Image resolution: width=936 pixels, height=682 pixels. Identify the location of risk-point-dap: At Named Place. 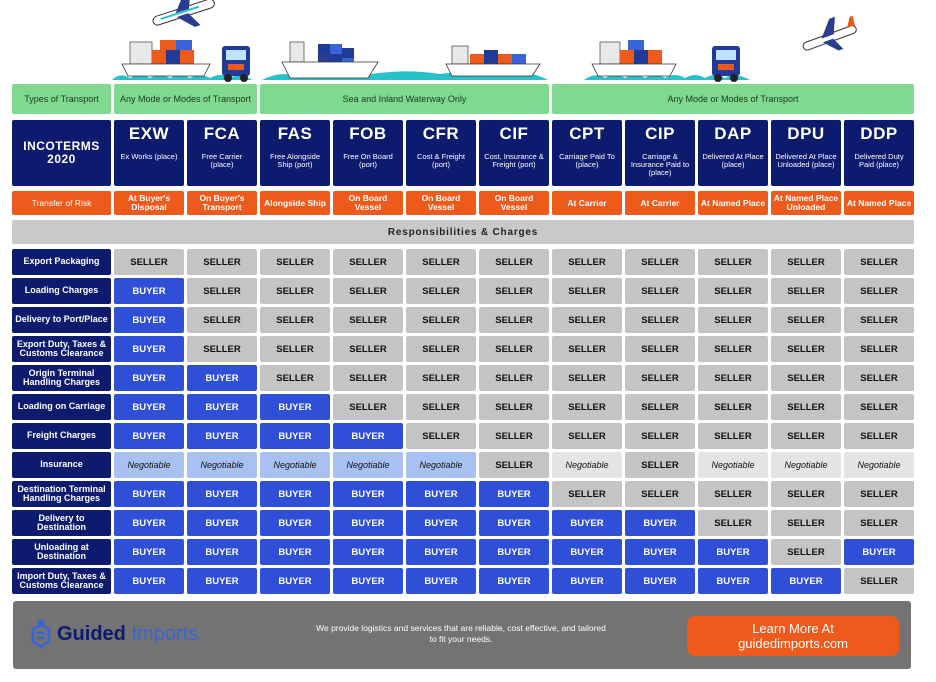
(733, 203).